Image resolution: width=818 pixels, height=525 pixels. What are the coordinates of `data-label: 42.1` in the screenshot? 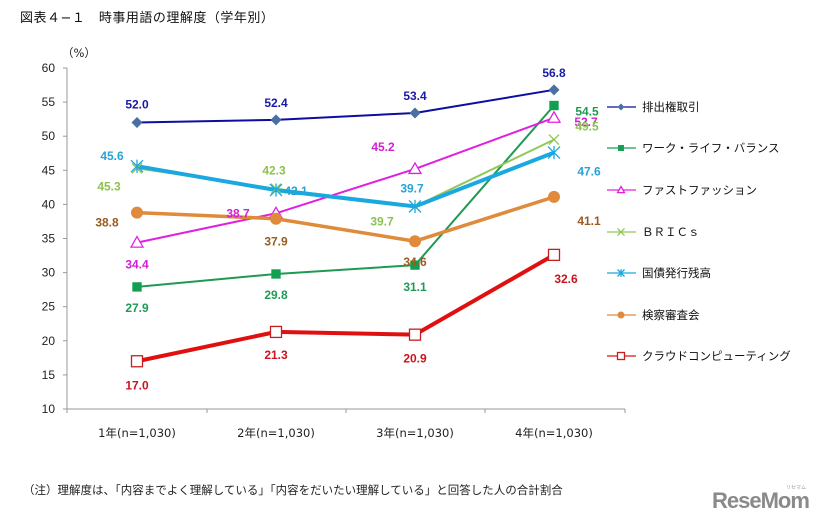 It's located at (296, 191).